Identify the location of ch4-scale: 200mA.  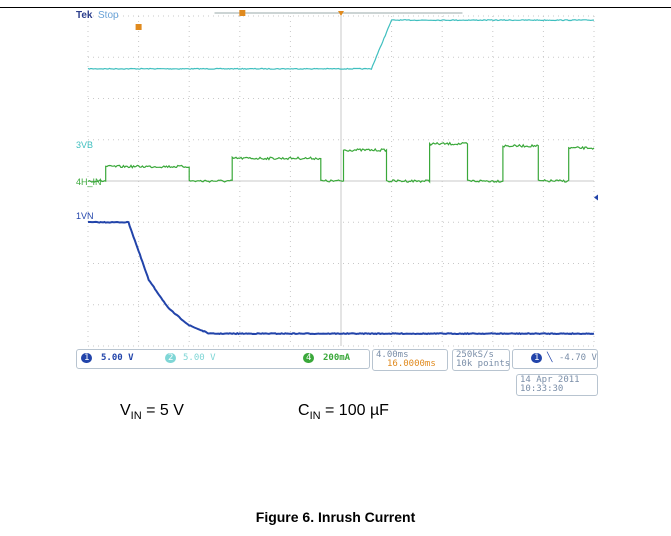
(337, 358).